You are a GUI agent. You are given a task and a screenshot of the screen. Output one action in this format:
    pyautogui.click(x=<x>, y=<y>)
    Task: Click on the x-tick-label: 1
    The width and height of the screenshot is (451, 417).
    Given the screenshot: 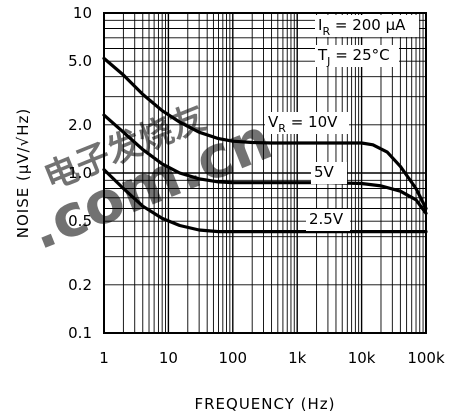 What is the action you would take?
    pyautogui.click(x=104, y=358)
    